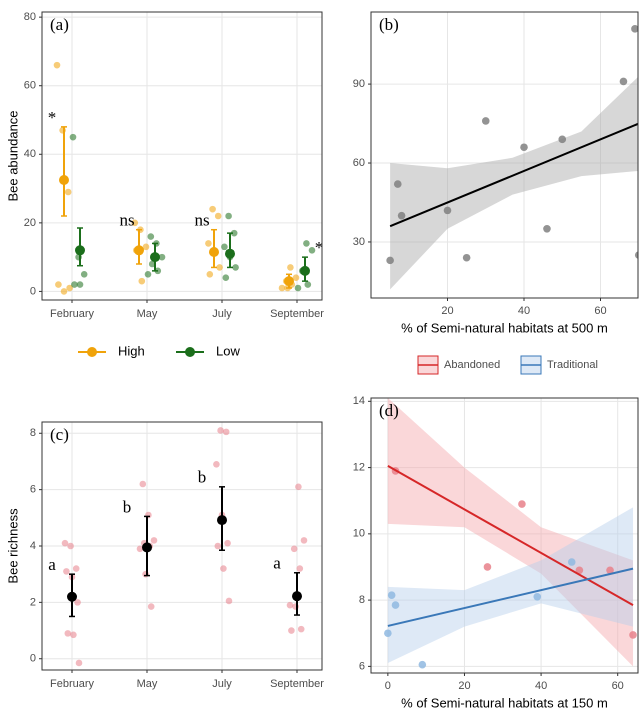 The image size is (642, 712). I want to click on annotation: *, so click(52, 117).